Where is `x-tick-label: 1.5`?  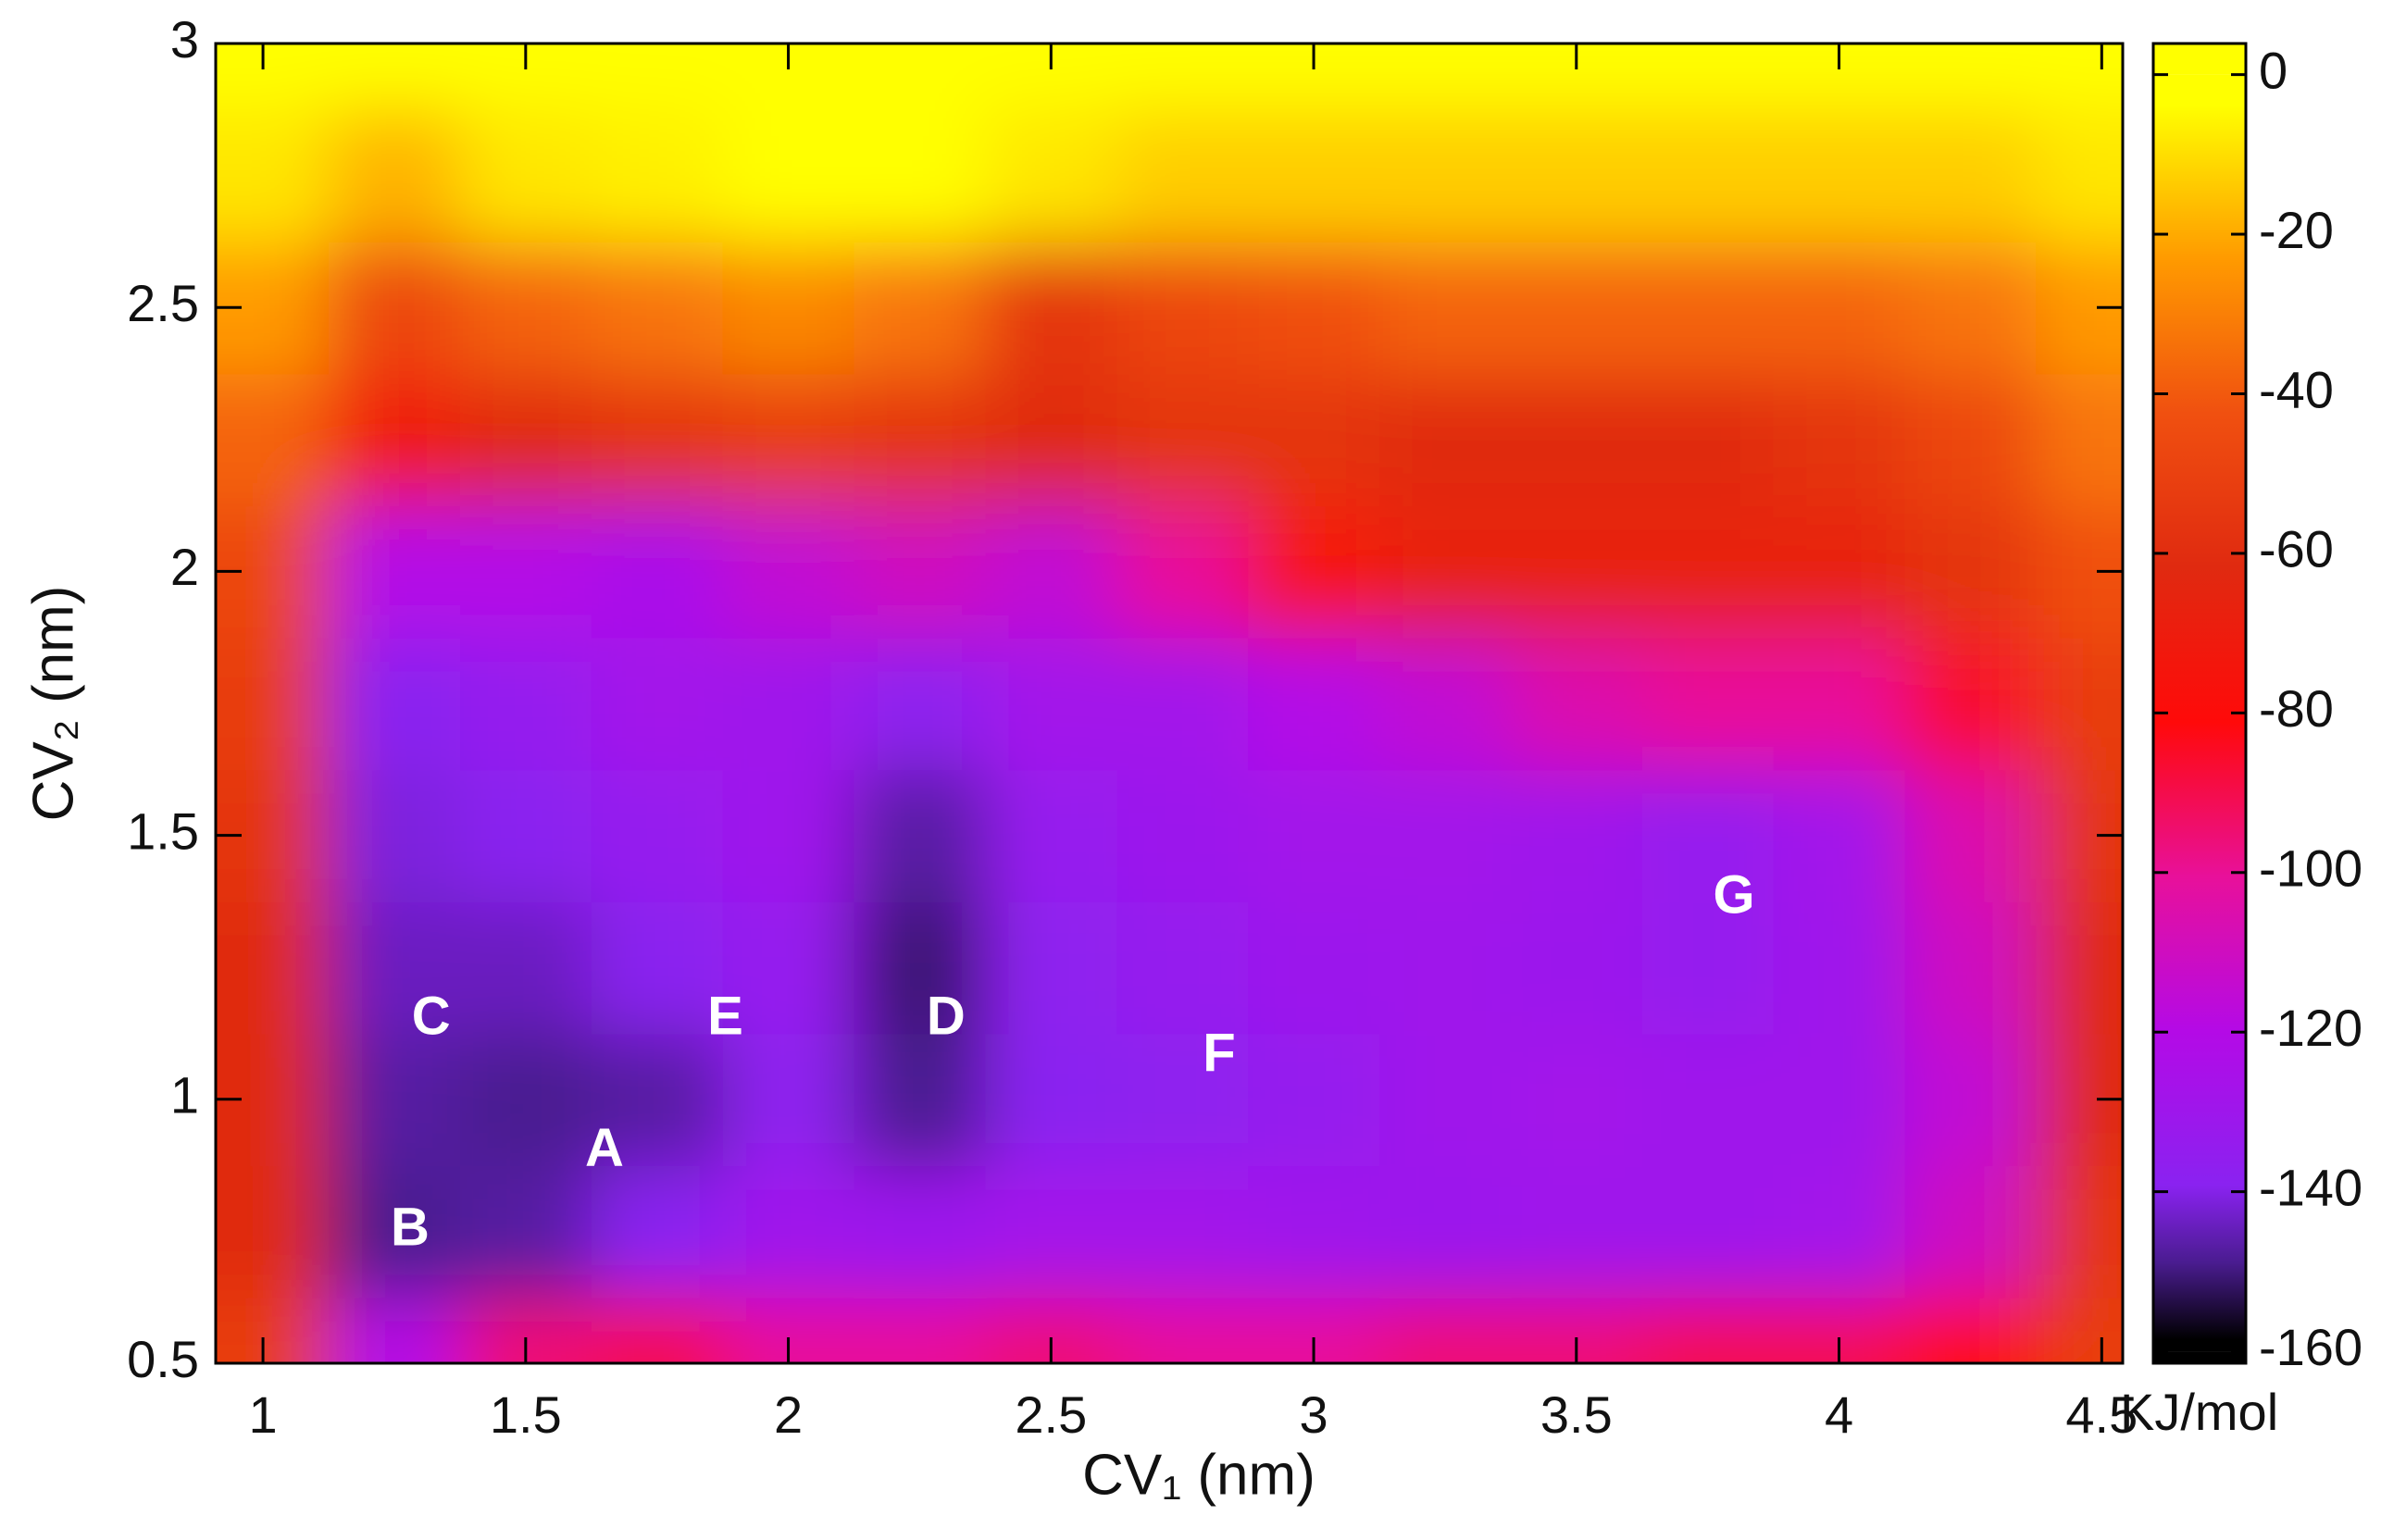 x-tick-label: 1.5 is located at coordinates (526, 1414).